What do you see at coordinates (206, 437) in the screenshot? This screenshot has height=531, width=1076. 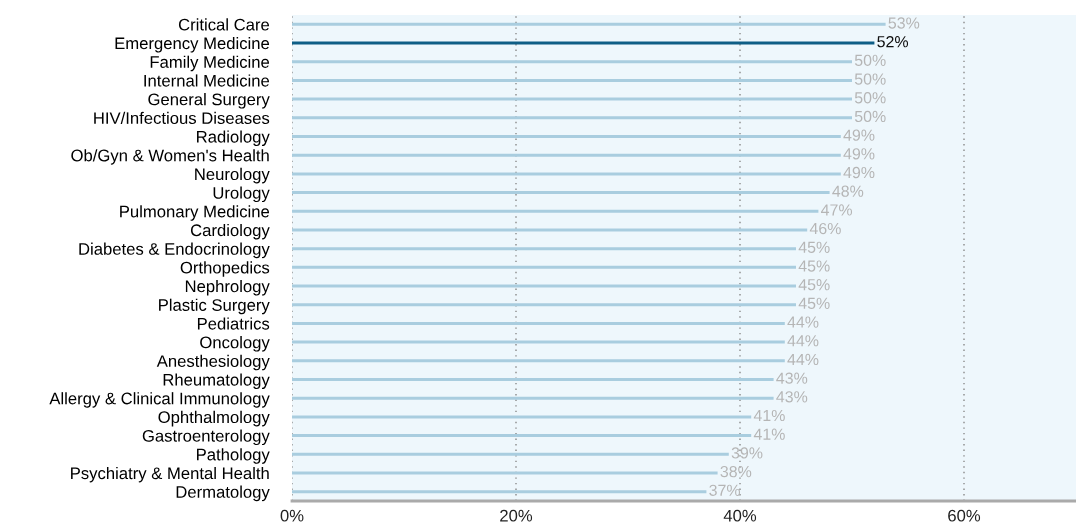 I see `y-tick-label: Gastroenterology` at bounding box center [206, 437].